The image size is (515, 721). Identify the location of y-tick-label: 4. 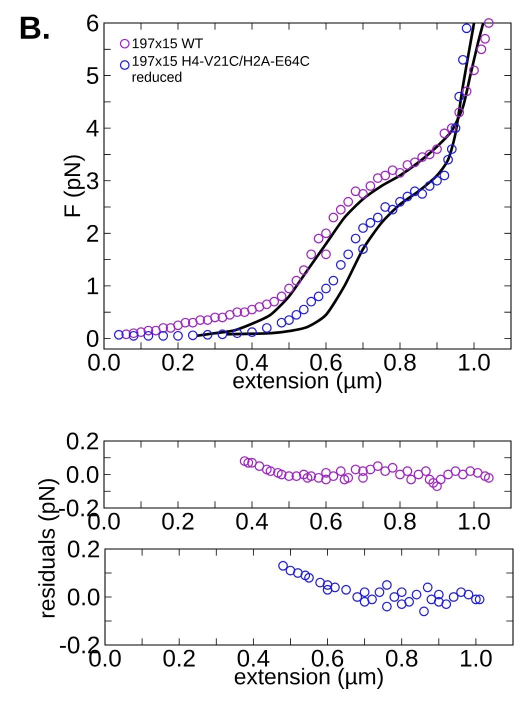
(92, 128).